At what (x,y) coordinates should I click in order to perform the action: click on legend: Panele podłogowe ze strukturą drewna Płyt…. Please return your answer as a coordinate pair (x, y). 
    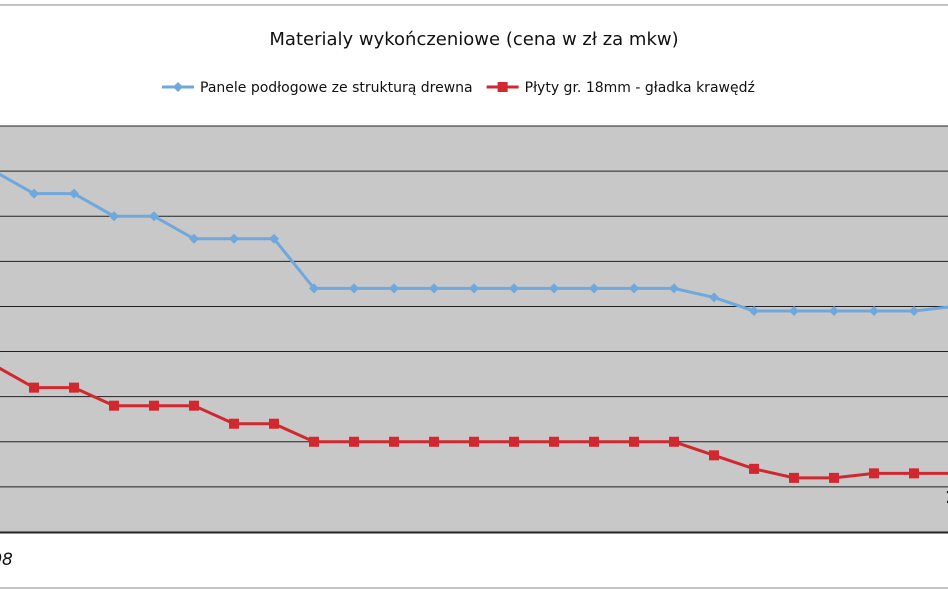
    Looking at the image, I should click on (458, 88).